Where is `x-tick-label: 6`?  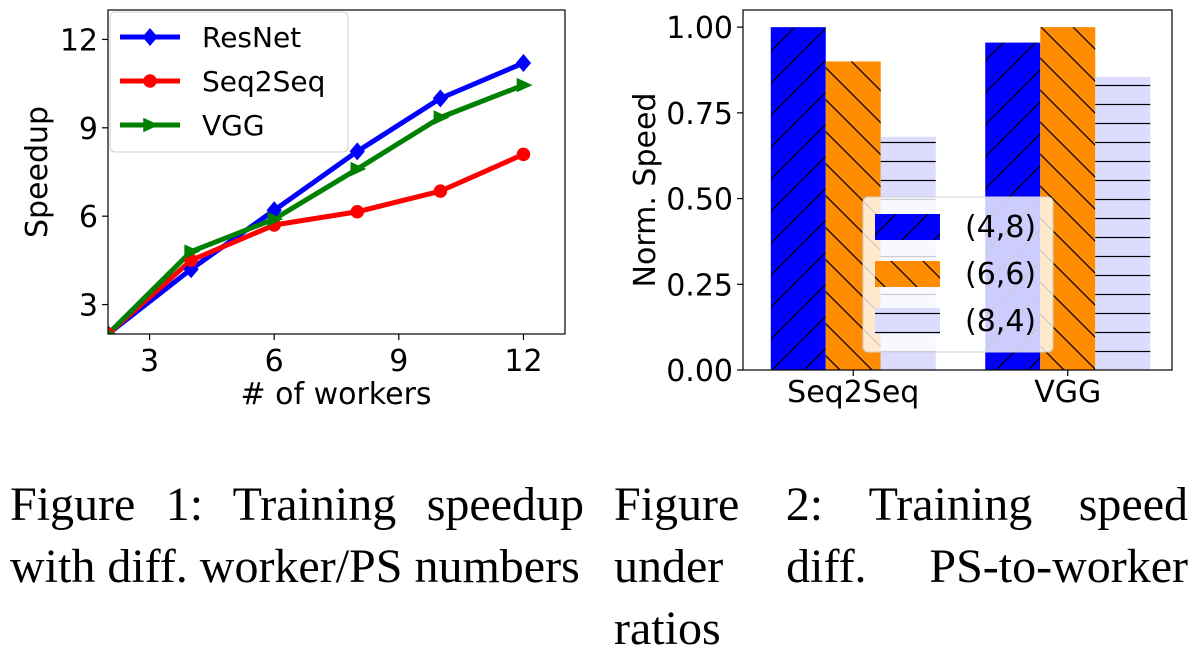 x-tick-label: 6 is located at coordinates (274, 361).